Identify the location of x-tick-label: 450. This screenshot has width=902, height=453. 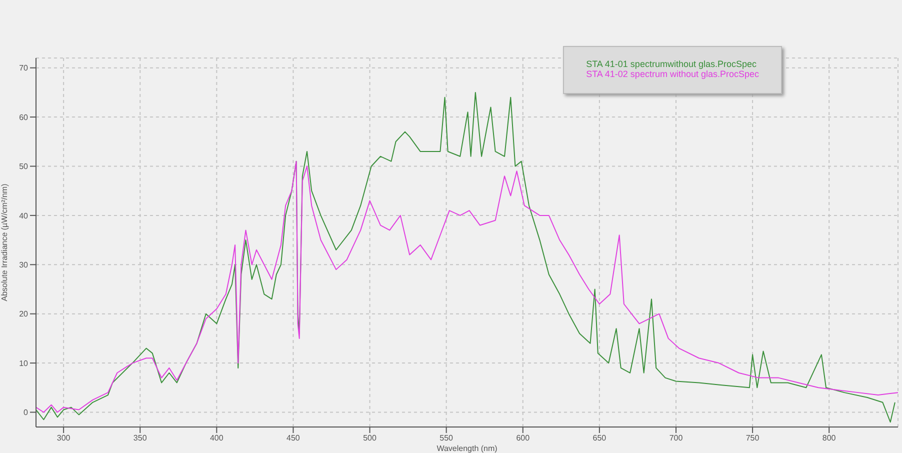
(293, 438).